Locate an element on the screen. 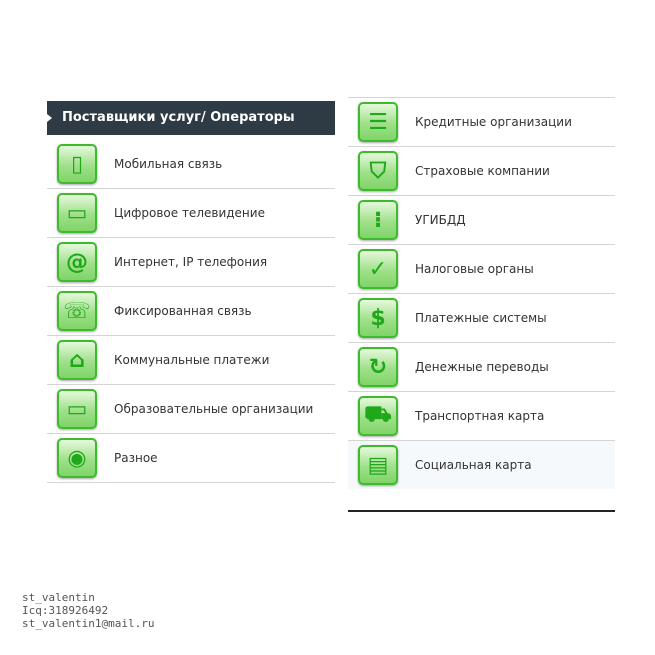 Image resolution: width=655 pixels, height=655 pixels. chat-bubbles-icon: ☰ is located at coordinates (378, 122).